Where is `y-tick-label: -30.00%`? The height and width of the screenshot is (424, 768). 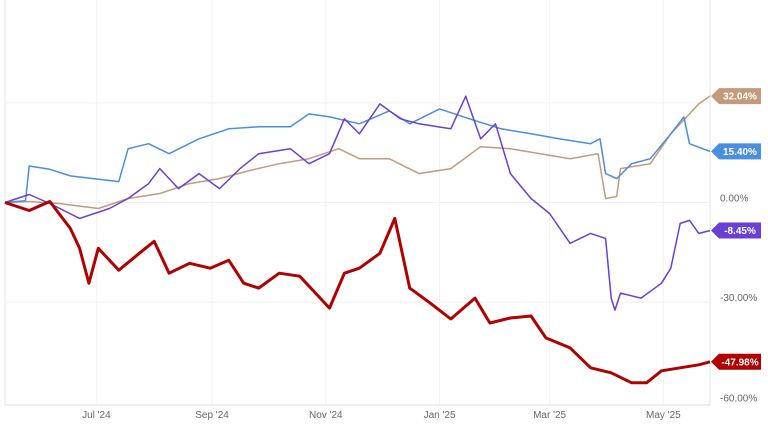
y-tick-label: -30.00% is located at coordinates (738, 298).